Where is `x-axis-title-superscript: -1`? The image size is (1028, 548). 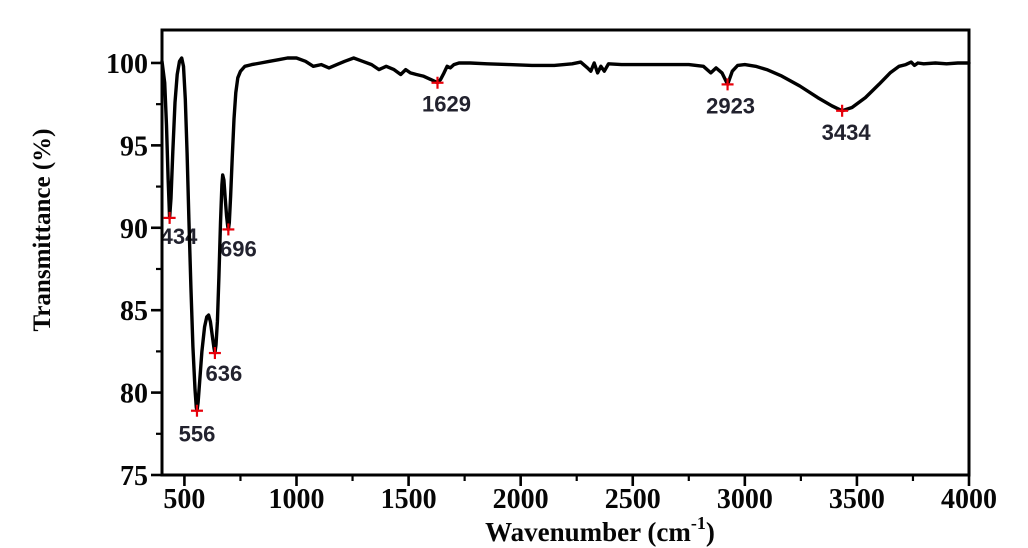
x-axis-title-superscript: -1 is located at coordinates (698, 523).